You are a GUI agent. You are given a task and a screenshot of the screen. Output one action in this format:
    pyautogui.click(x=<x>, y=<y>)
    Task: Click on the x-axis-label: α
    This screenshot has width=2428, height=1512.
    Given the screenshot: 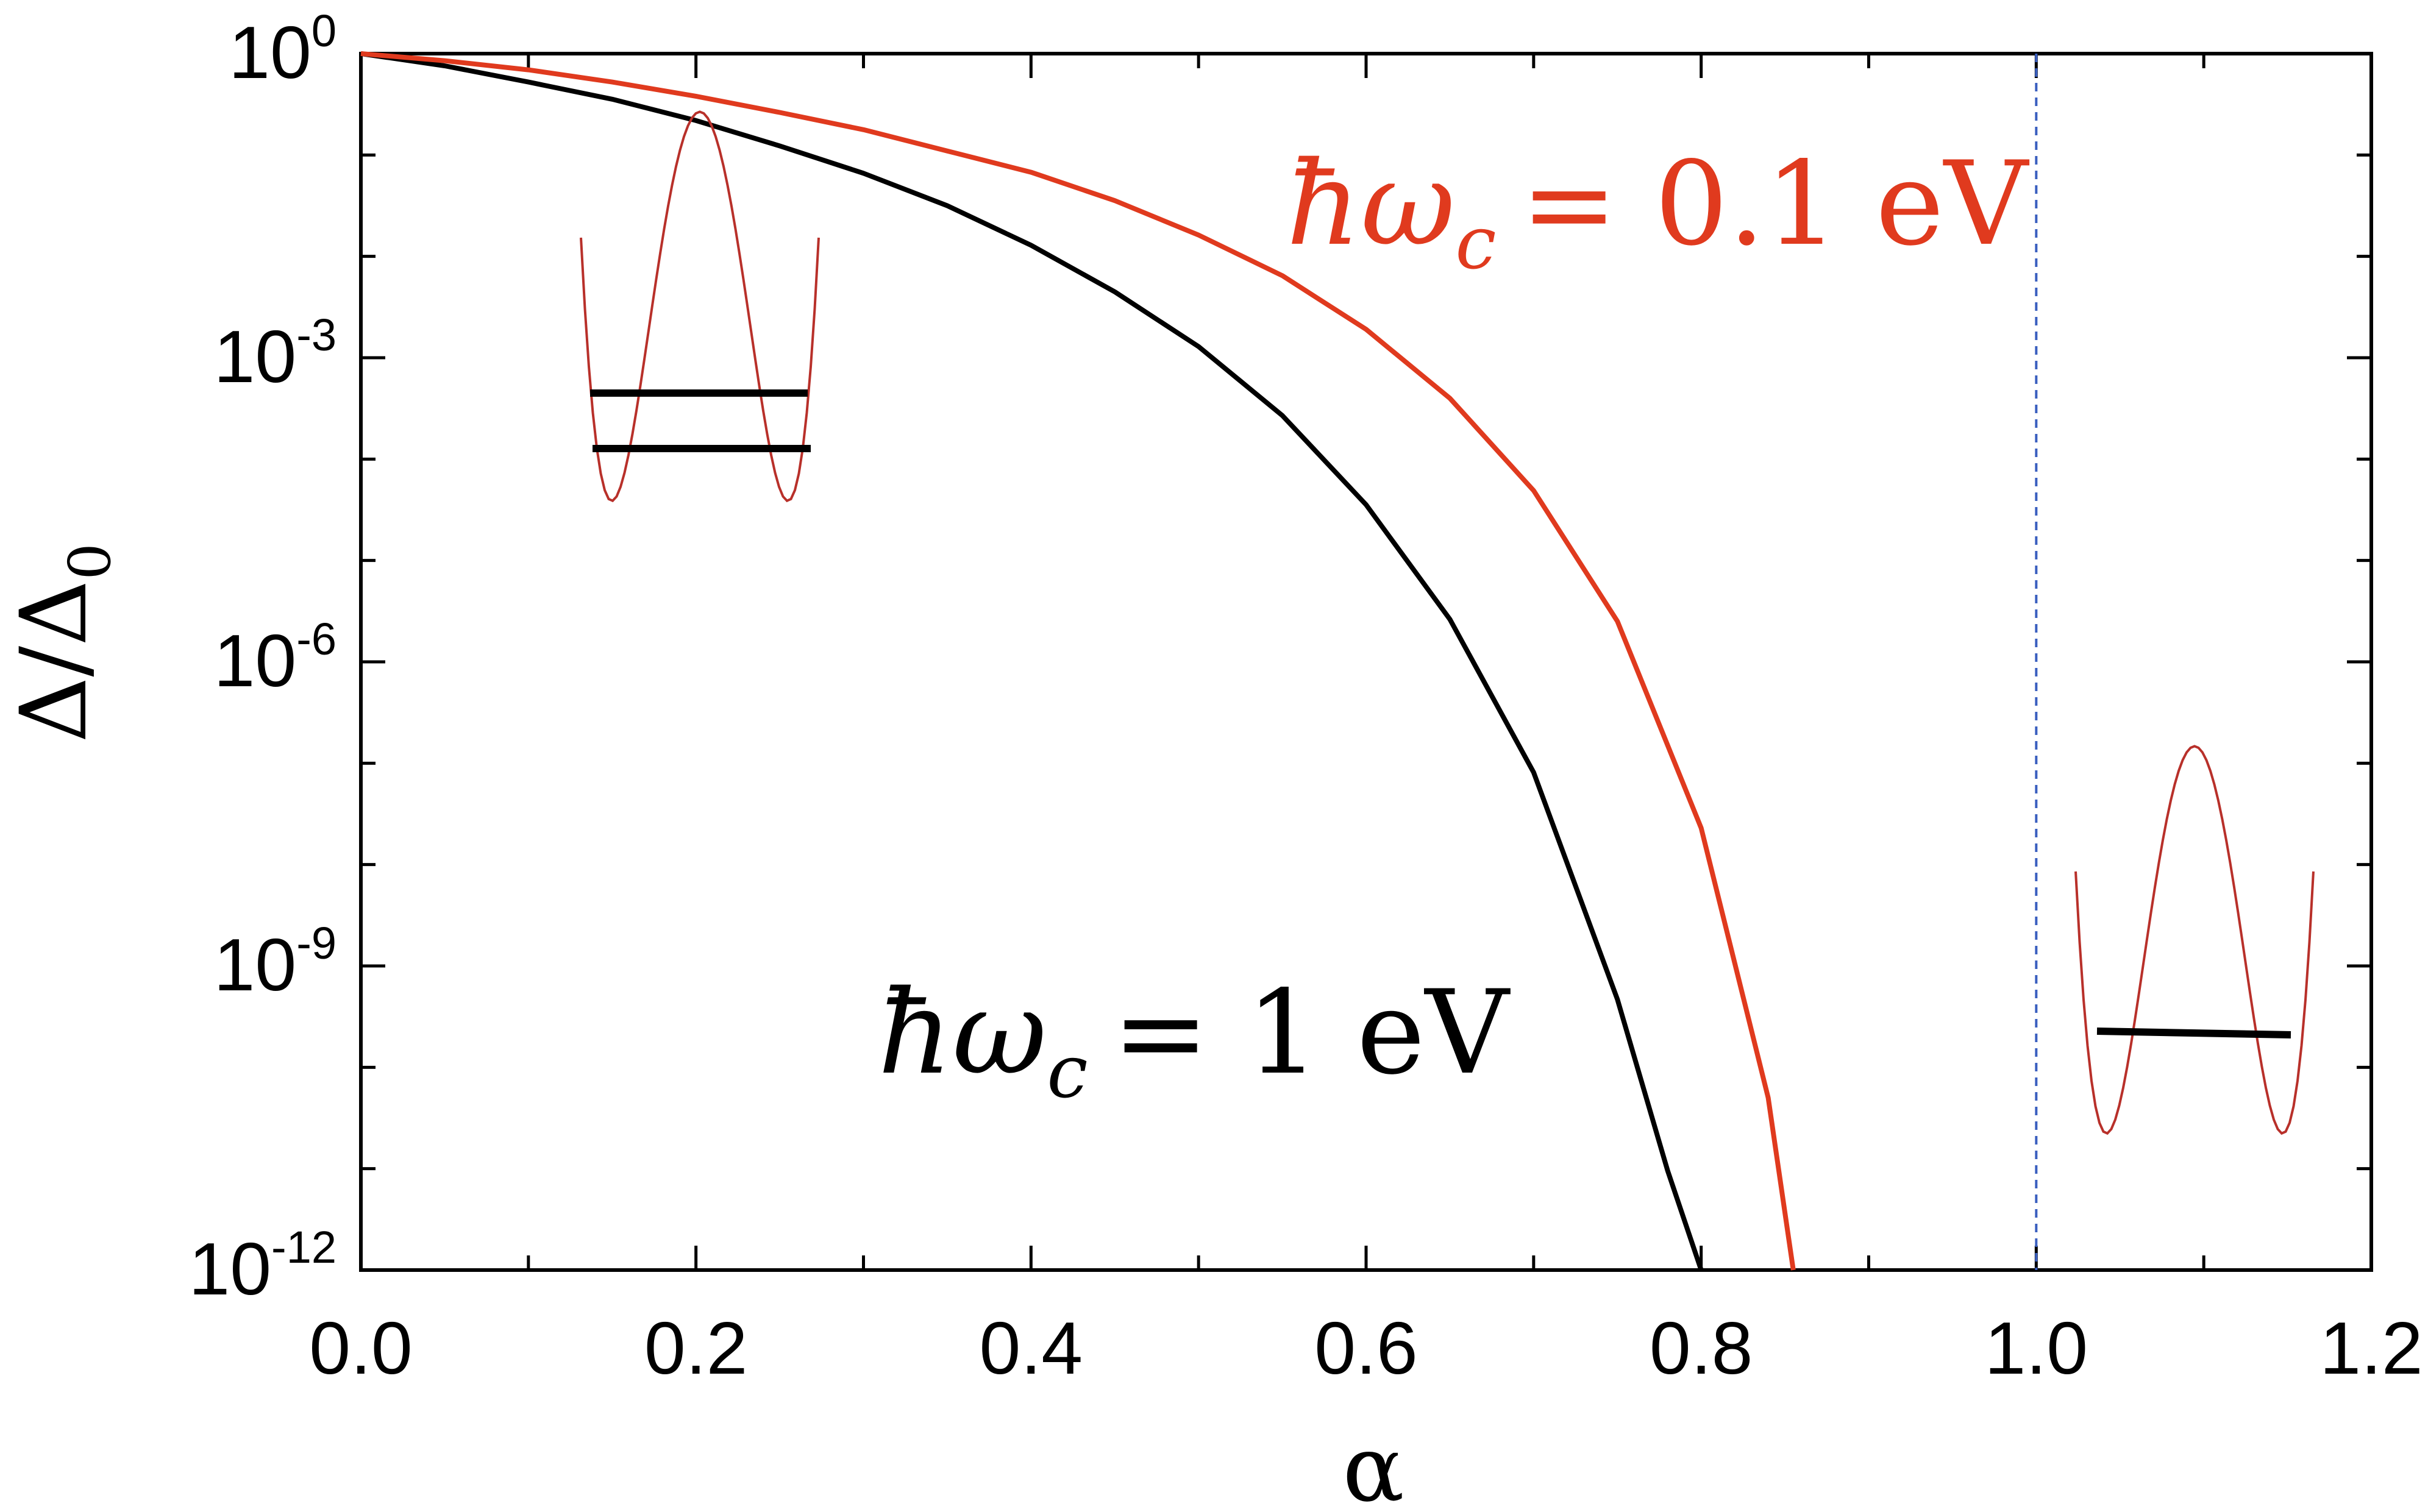 What is the action you would take?
    pyautogui.click(x=1373, y=1464)
    